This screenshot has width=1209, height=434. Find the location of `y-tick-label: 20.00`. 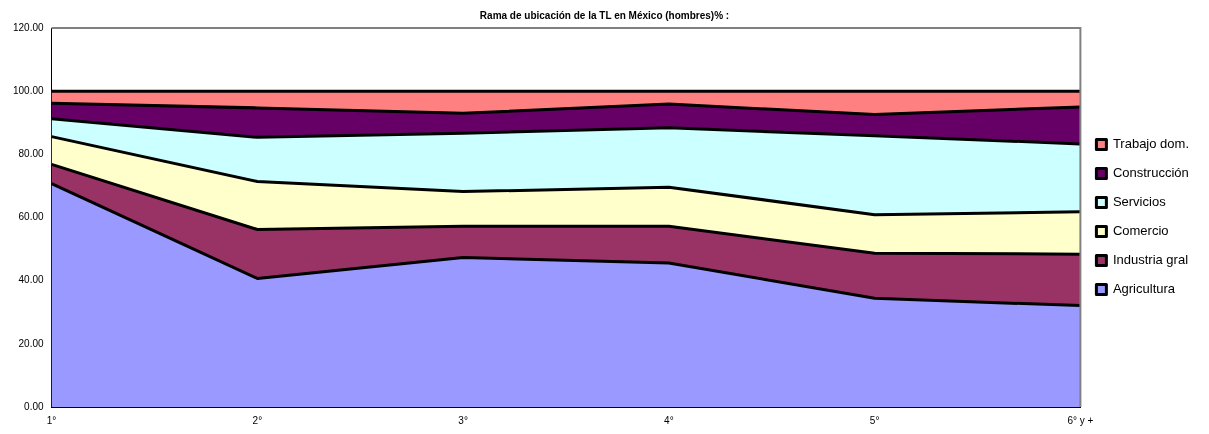

y-tick-label: 20.00 is located at coordinates (31, 343).